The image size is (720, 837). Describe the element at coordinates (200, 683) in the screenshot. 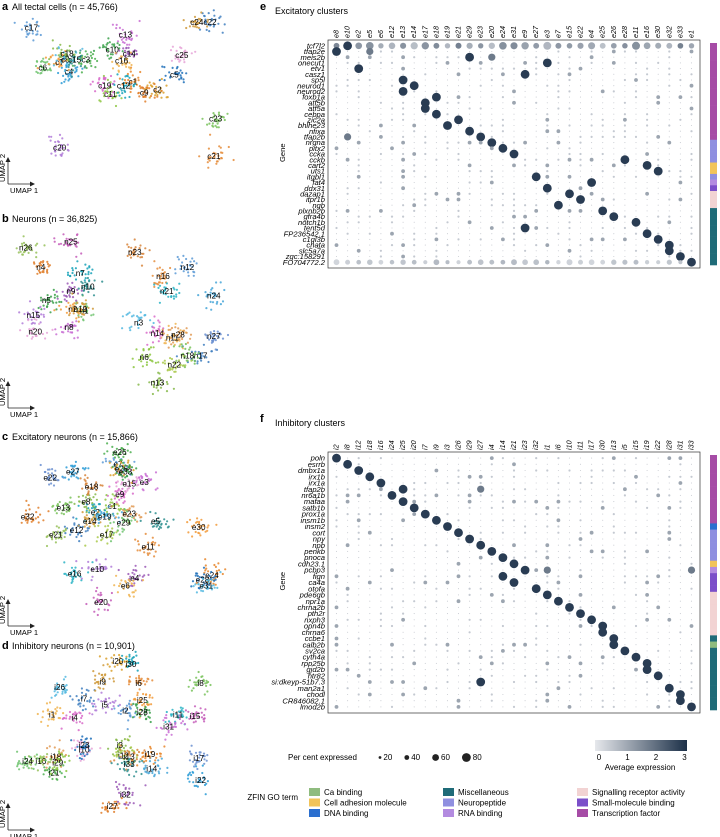

I see `cluster-label: i8` at that location.